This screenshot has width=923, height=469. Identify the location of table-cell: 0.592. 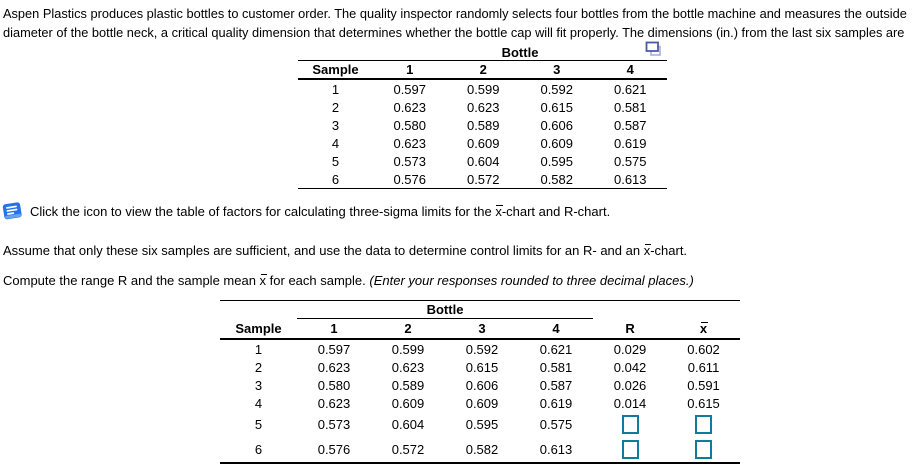
(482, 349).